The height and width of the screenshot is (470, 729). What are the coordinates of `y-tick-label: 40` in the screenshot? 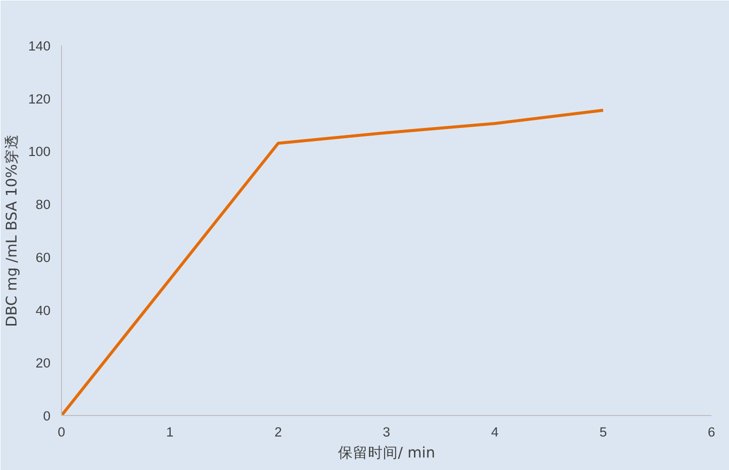 It's located at (43, 310).